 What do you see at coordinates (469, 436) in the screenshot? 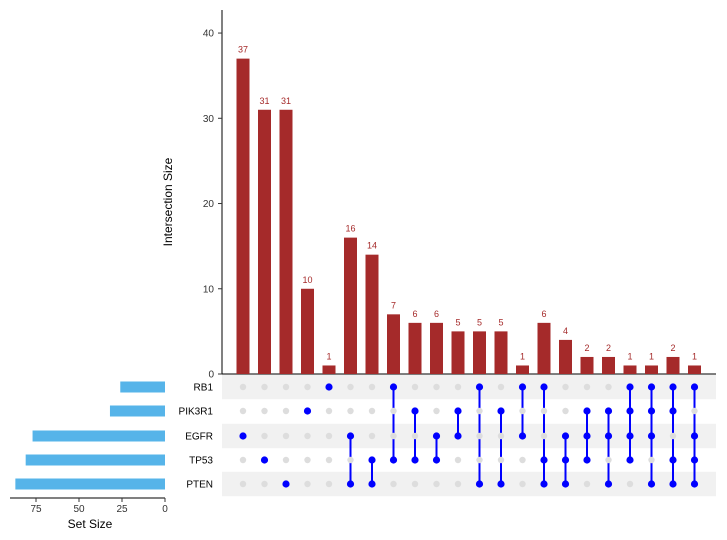
I see `matrix-stripe` at bounding box center [469, 436].